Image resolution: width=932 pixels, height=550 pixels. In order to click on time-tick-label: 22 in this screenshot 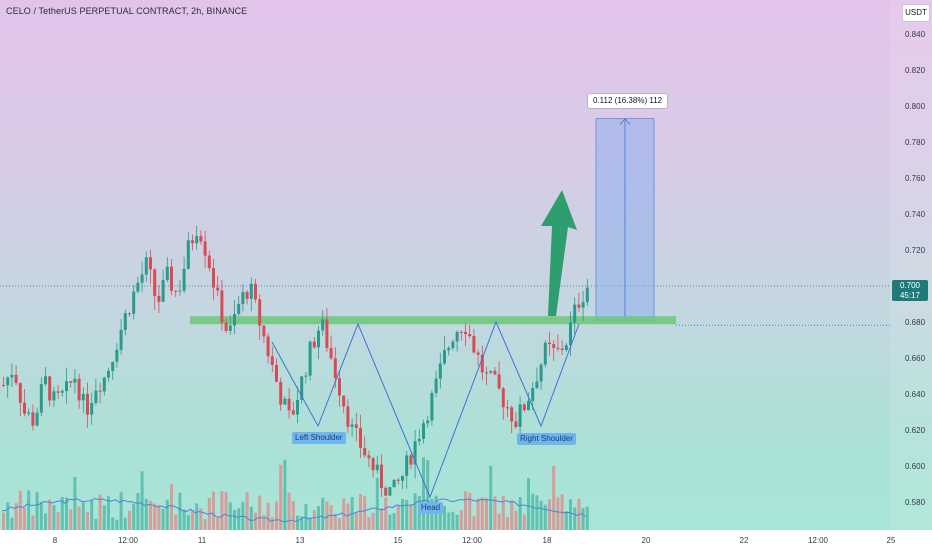, I will do `click(744, 540)`.